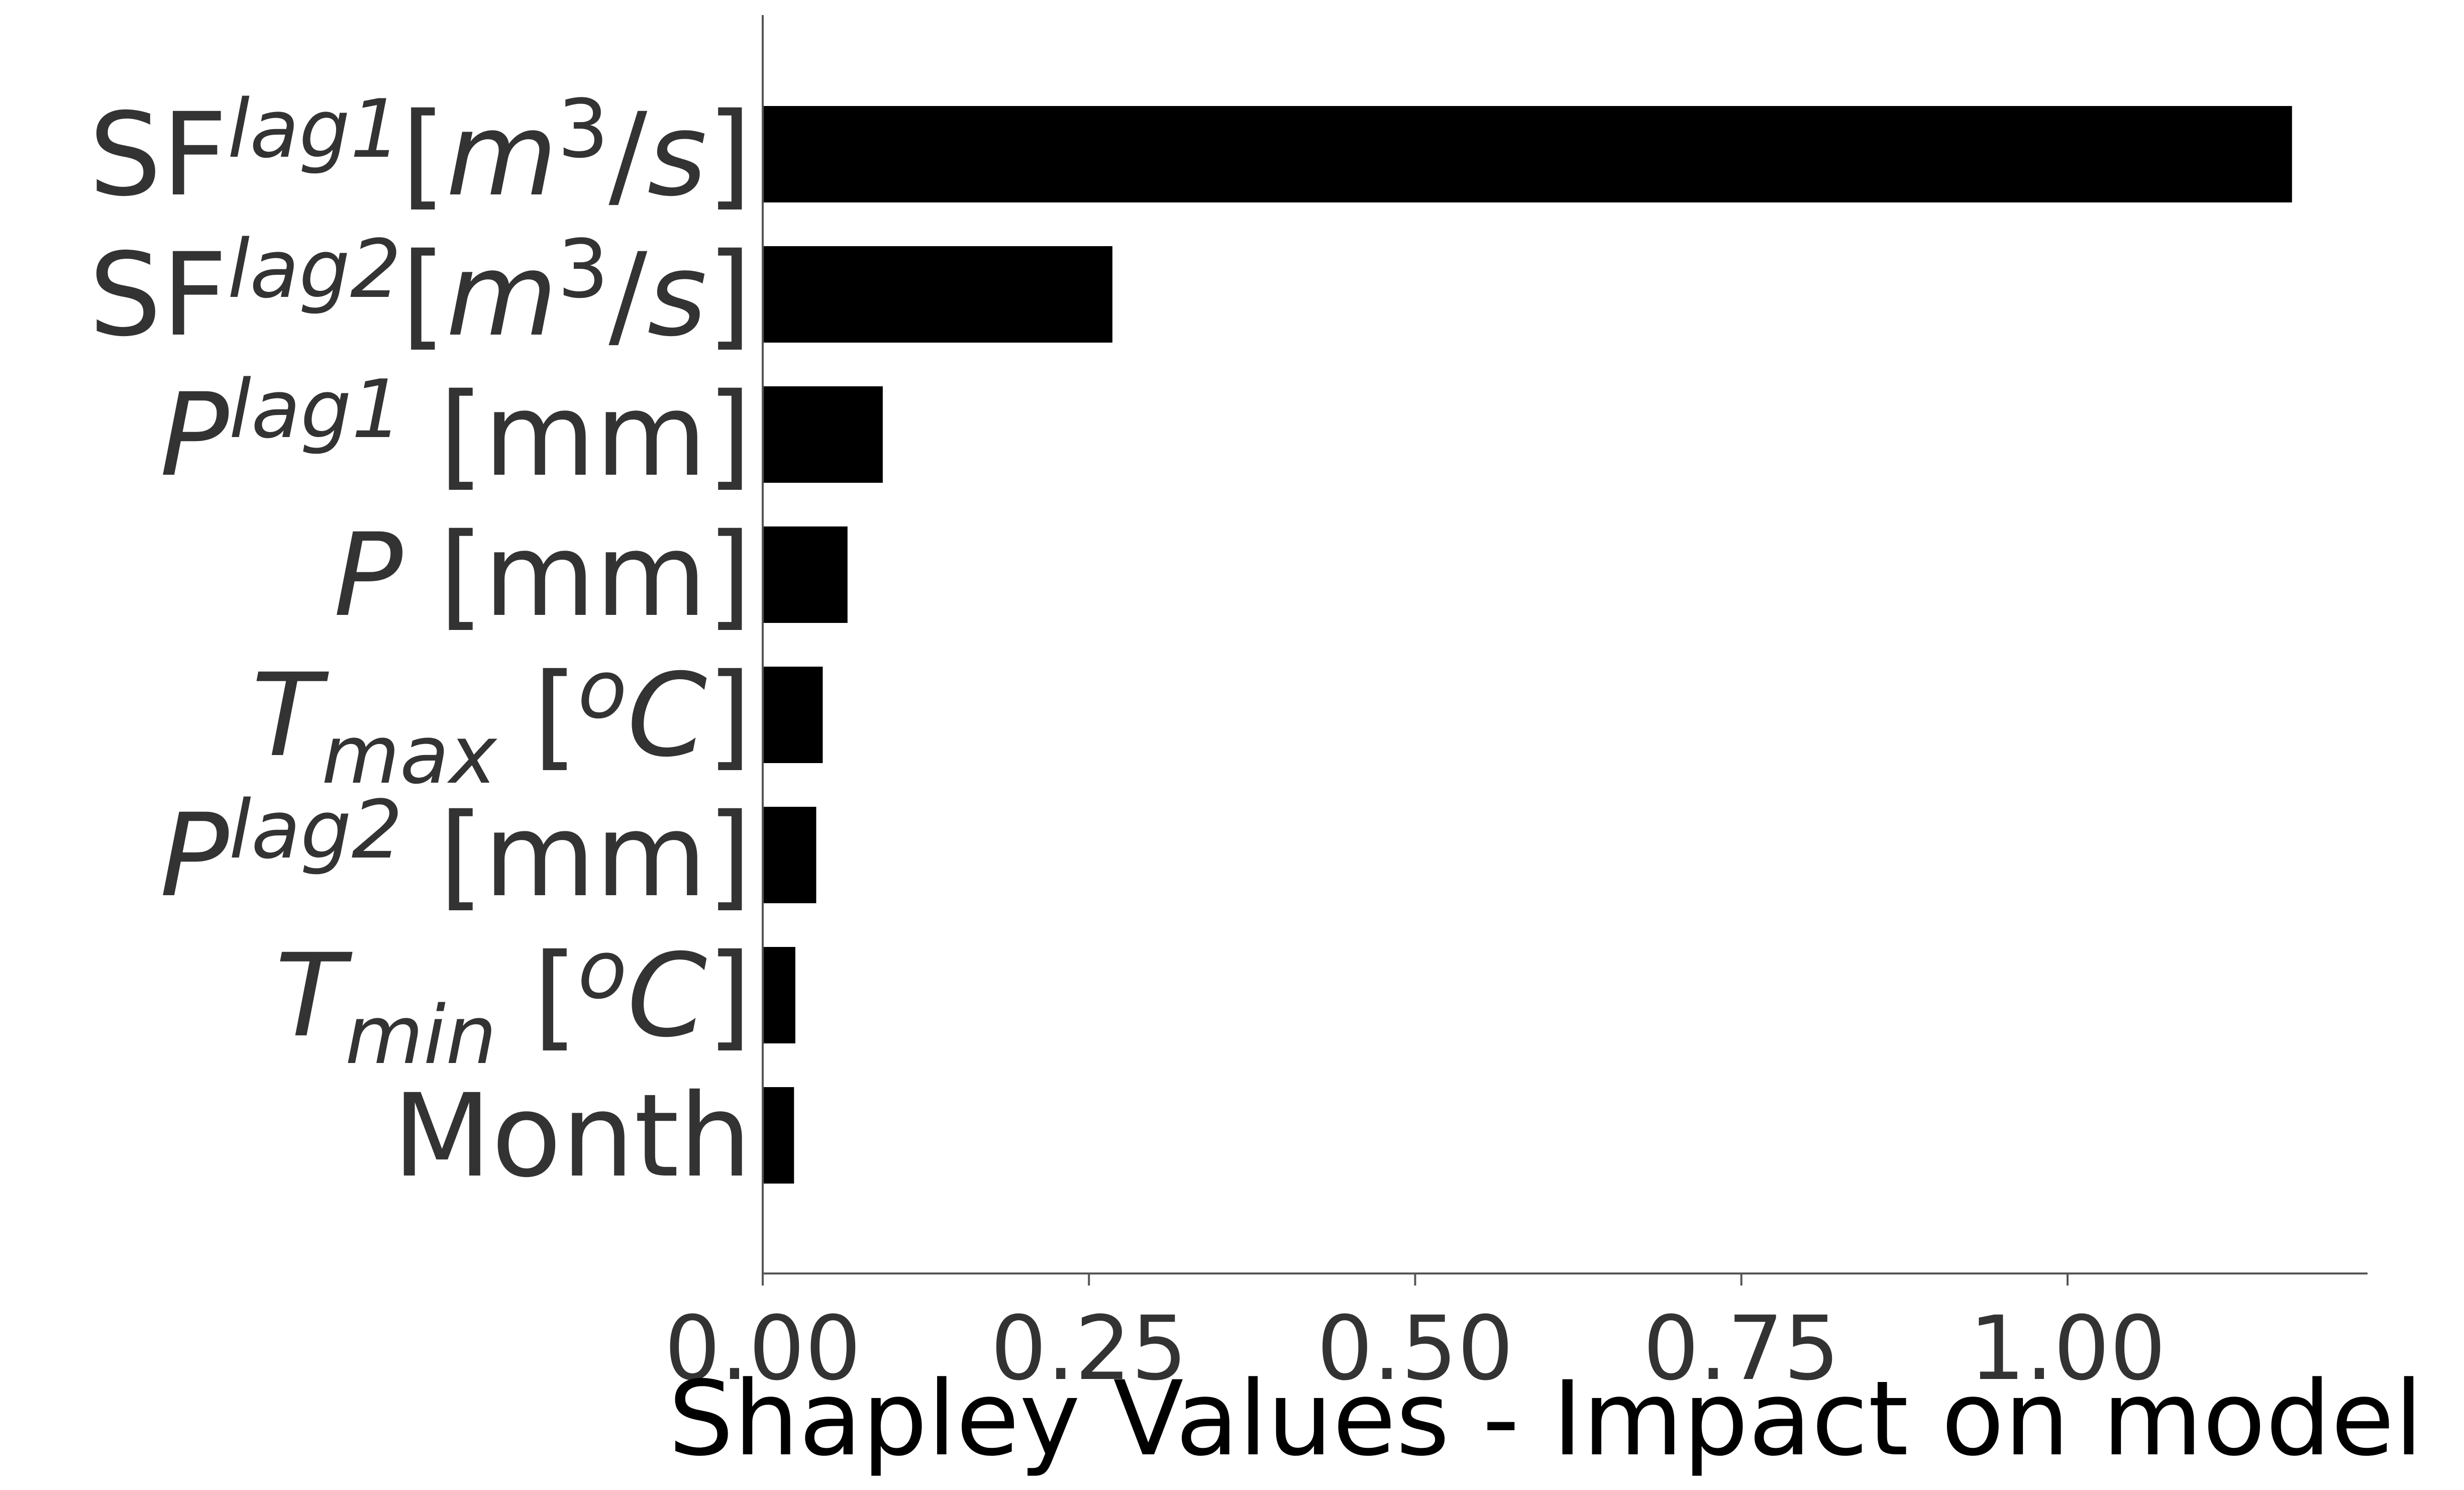 Image resolution: width=2464 pixels, height=1490 pixels. Describe the element at coordinates (420, 292) in the screenshot. I see `y-tick-label-1: SFlag2[m3/s]` at that location.